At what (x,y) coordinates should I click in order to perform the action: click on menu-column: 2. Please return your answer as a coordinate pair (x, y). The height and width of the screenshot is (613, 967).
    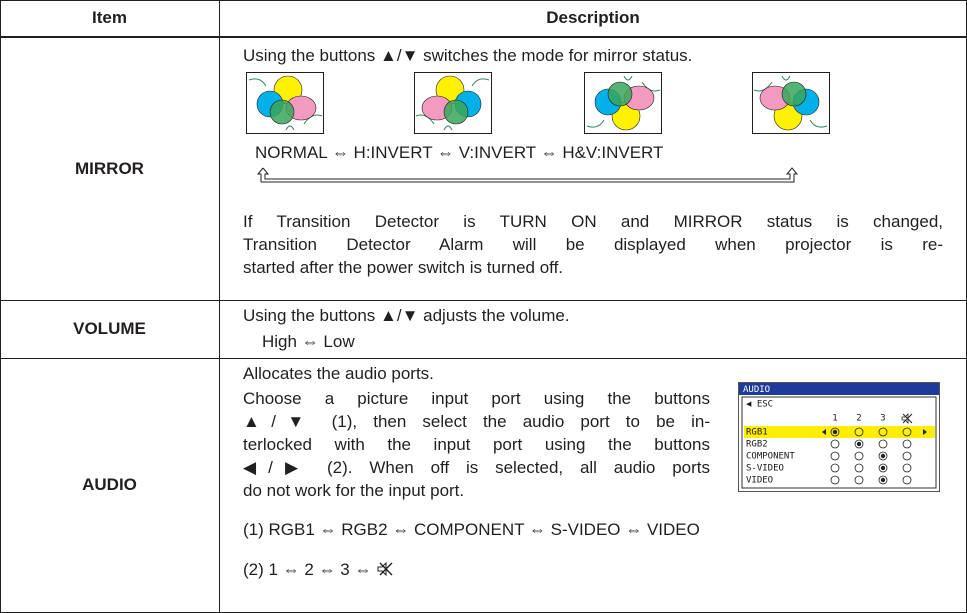
    Looking at the image, I should click on (858, 419).